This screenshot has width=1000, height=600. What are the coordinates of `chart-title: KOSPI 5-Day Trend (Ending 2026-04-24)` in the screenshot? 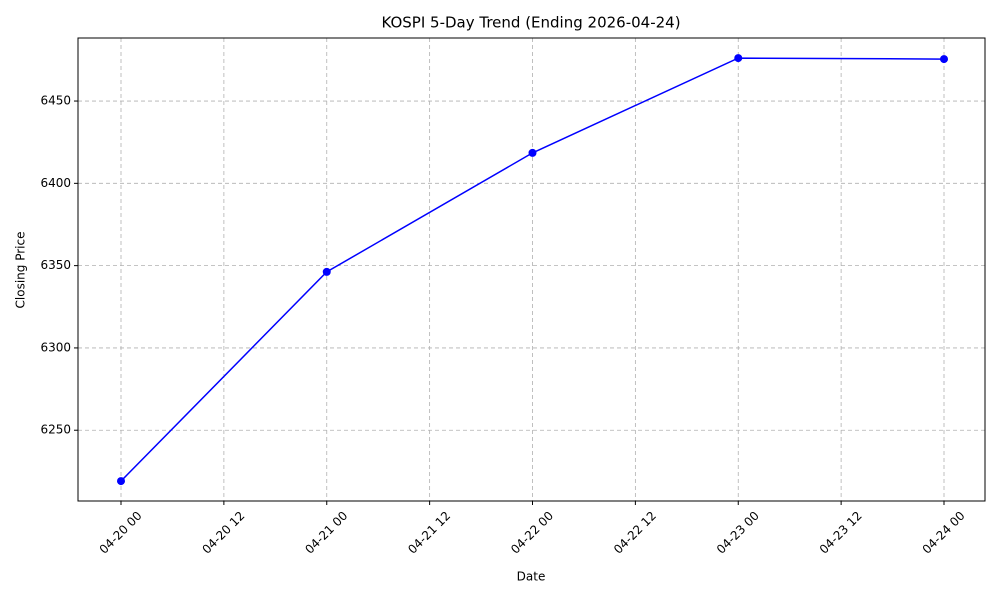 It's located at (530, 23).